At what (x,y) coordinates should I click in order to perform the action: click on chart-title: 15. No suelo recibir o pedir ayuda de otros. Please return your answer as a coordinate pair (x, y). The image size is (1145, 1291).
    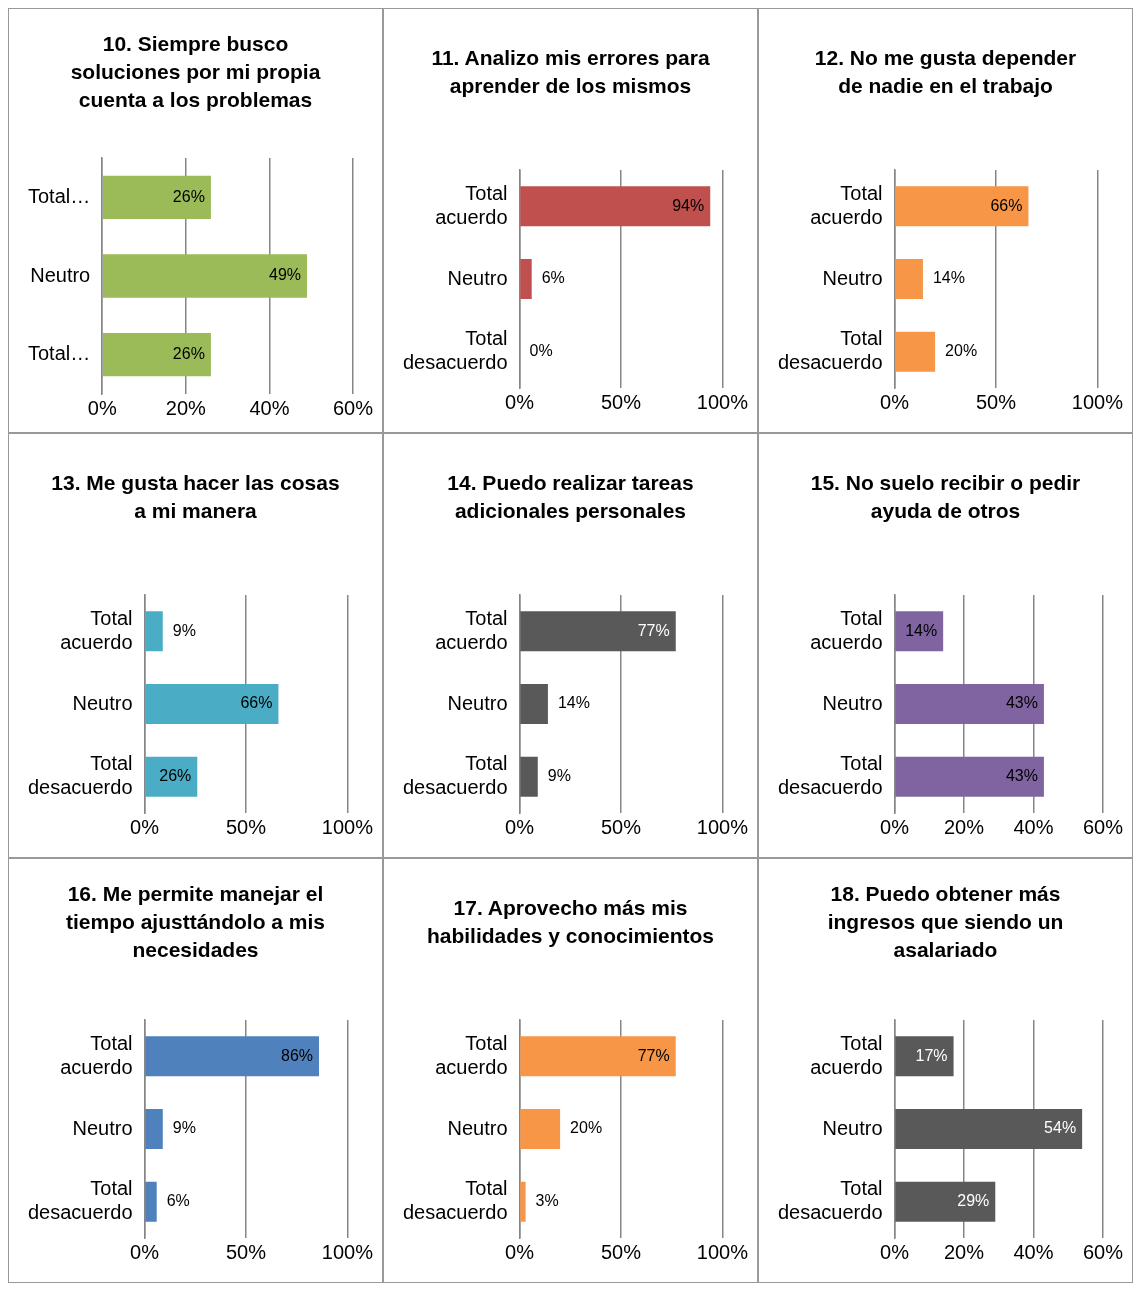
    Looking at the image, I should click on (945, 496).